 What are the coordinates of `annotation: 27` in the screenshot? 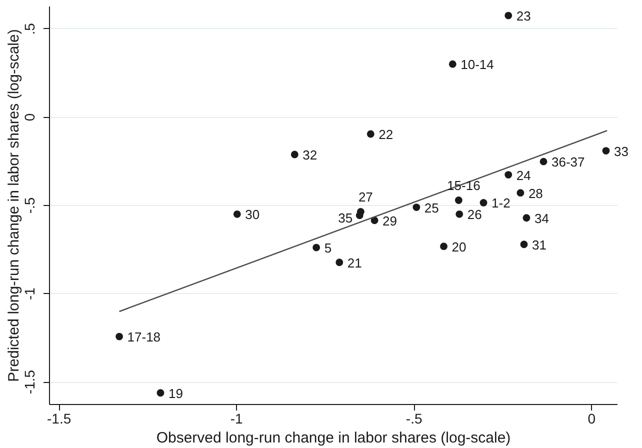 It's located at (365, 197).